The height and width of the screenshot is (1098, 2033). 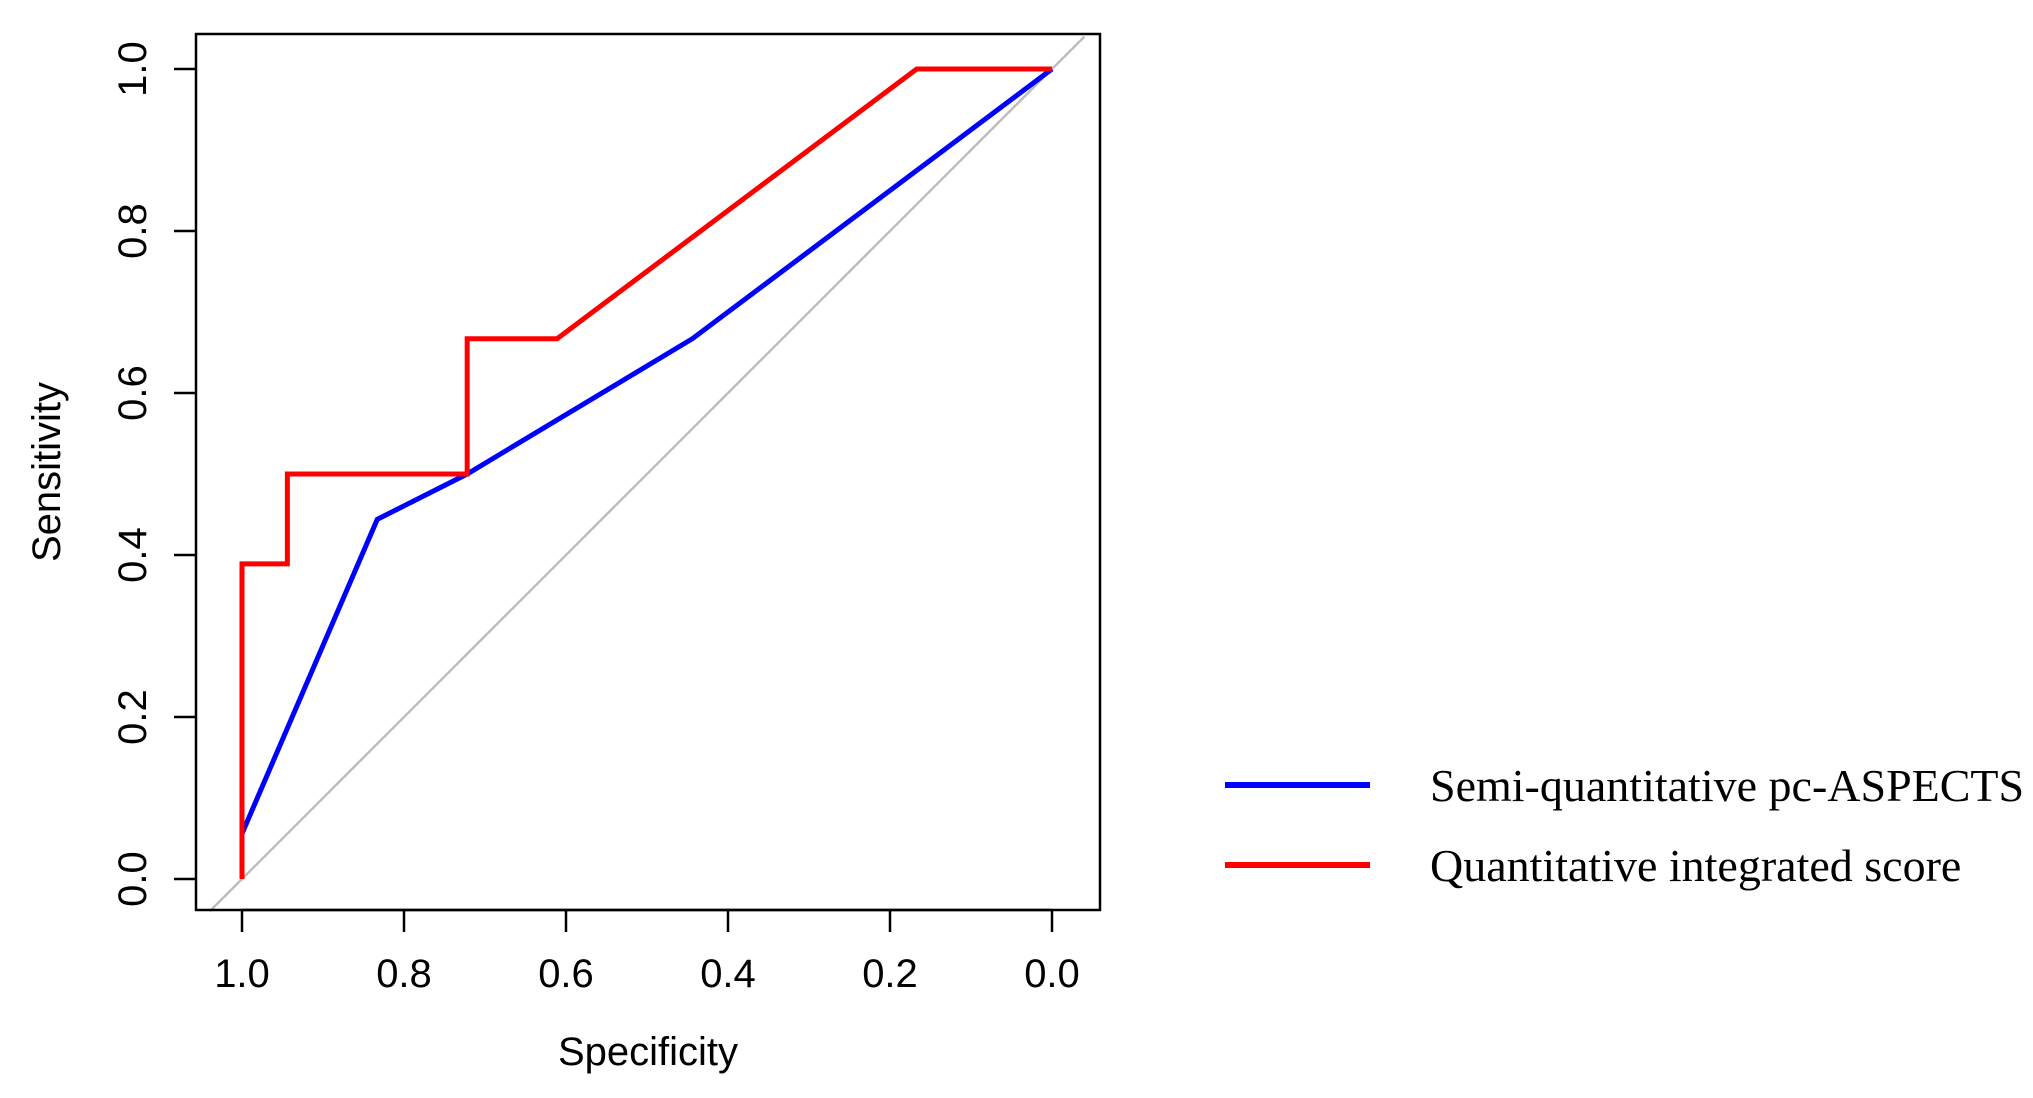 What do you see at coordinates (1052, 974) in the screenshot?
I see `x-tick-label: 0.0` at bounding box center [1052, 974].